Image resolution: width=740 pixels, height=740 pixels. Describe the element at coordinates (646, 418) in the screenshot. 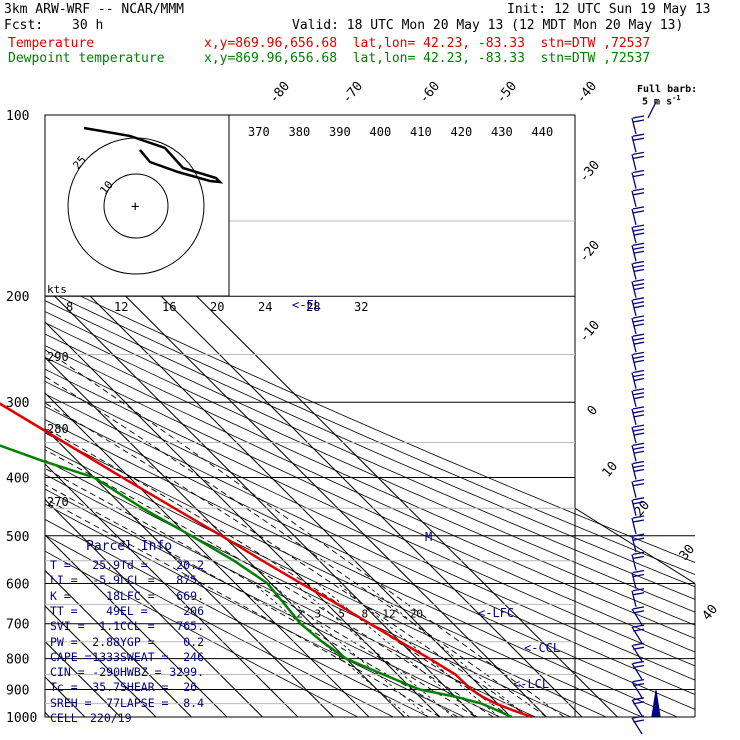

I see `wind-barbs` at that location.